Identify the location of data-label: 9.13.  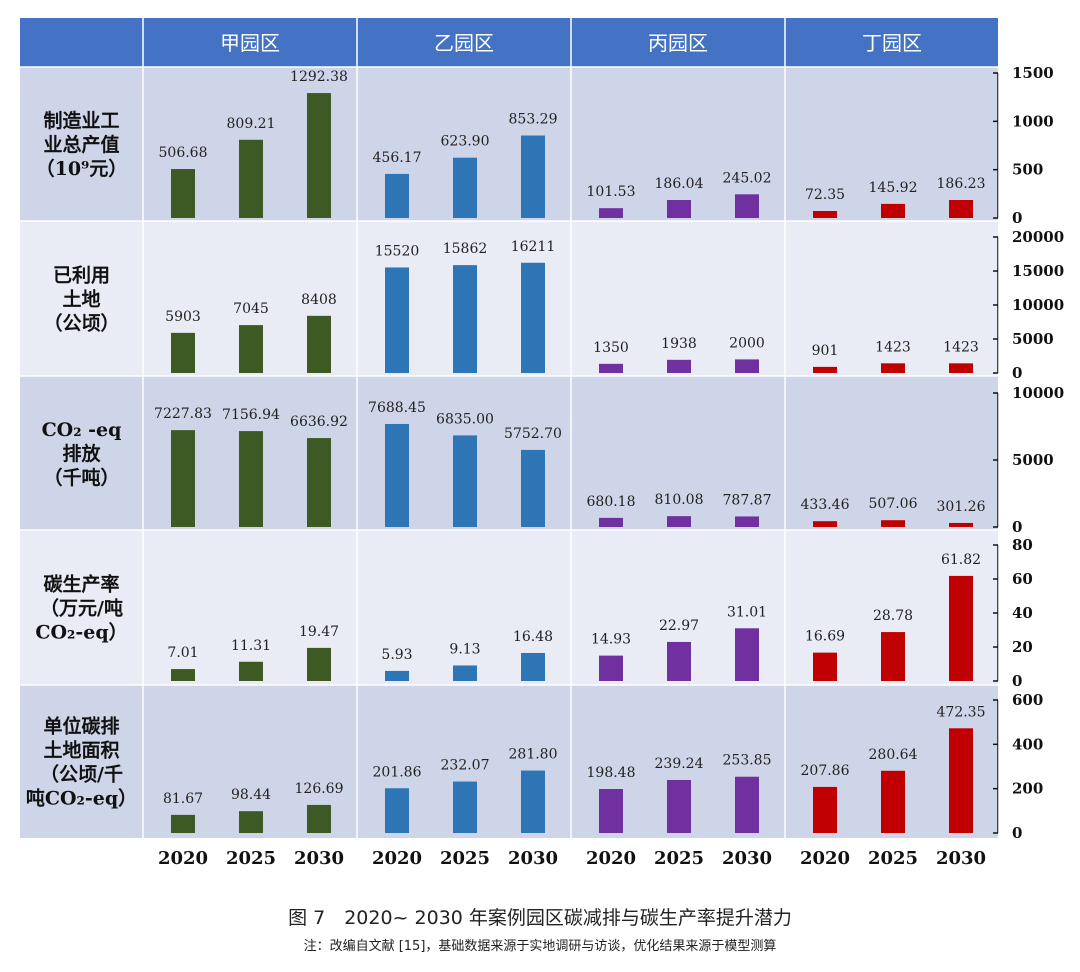
(464, 649).